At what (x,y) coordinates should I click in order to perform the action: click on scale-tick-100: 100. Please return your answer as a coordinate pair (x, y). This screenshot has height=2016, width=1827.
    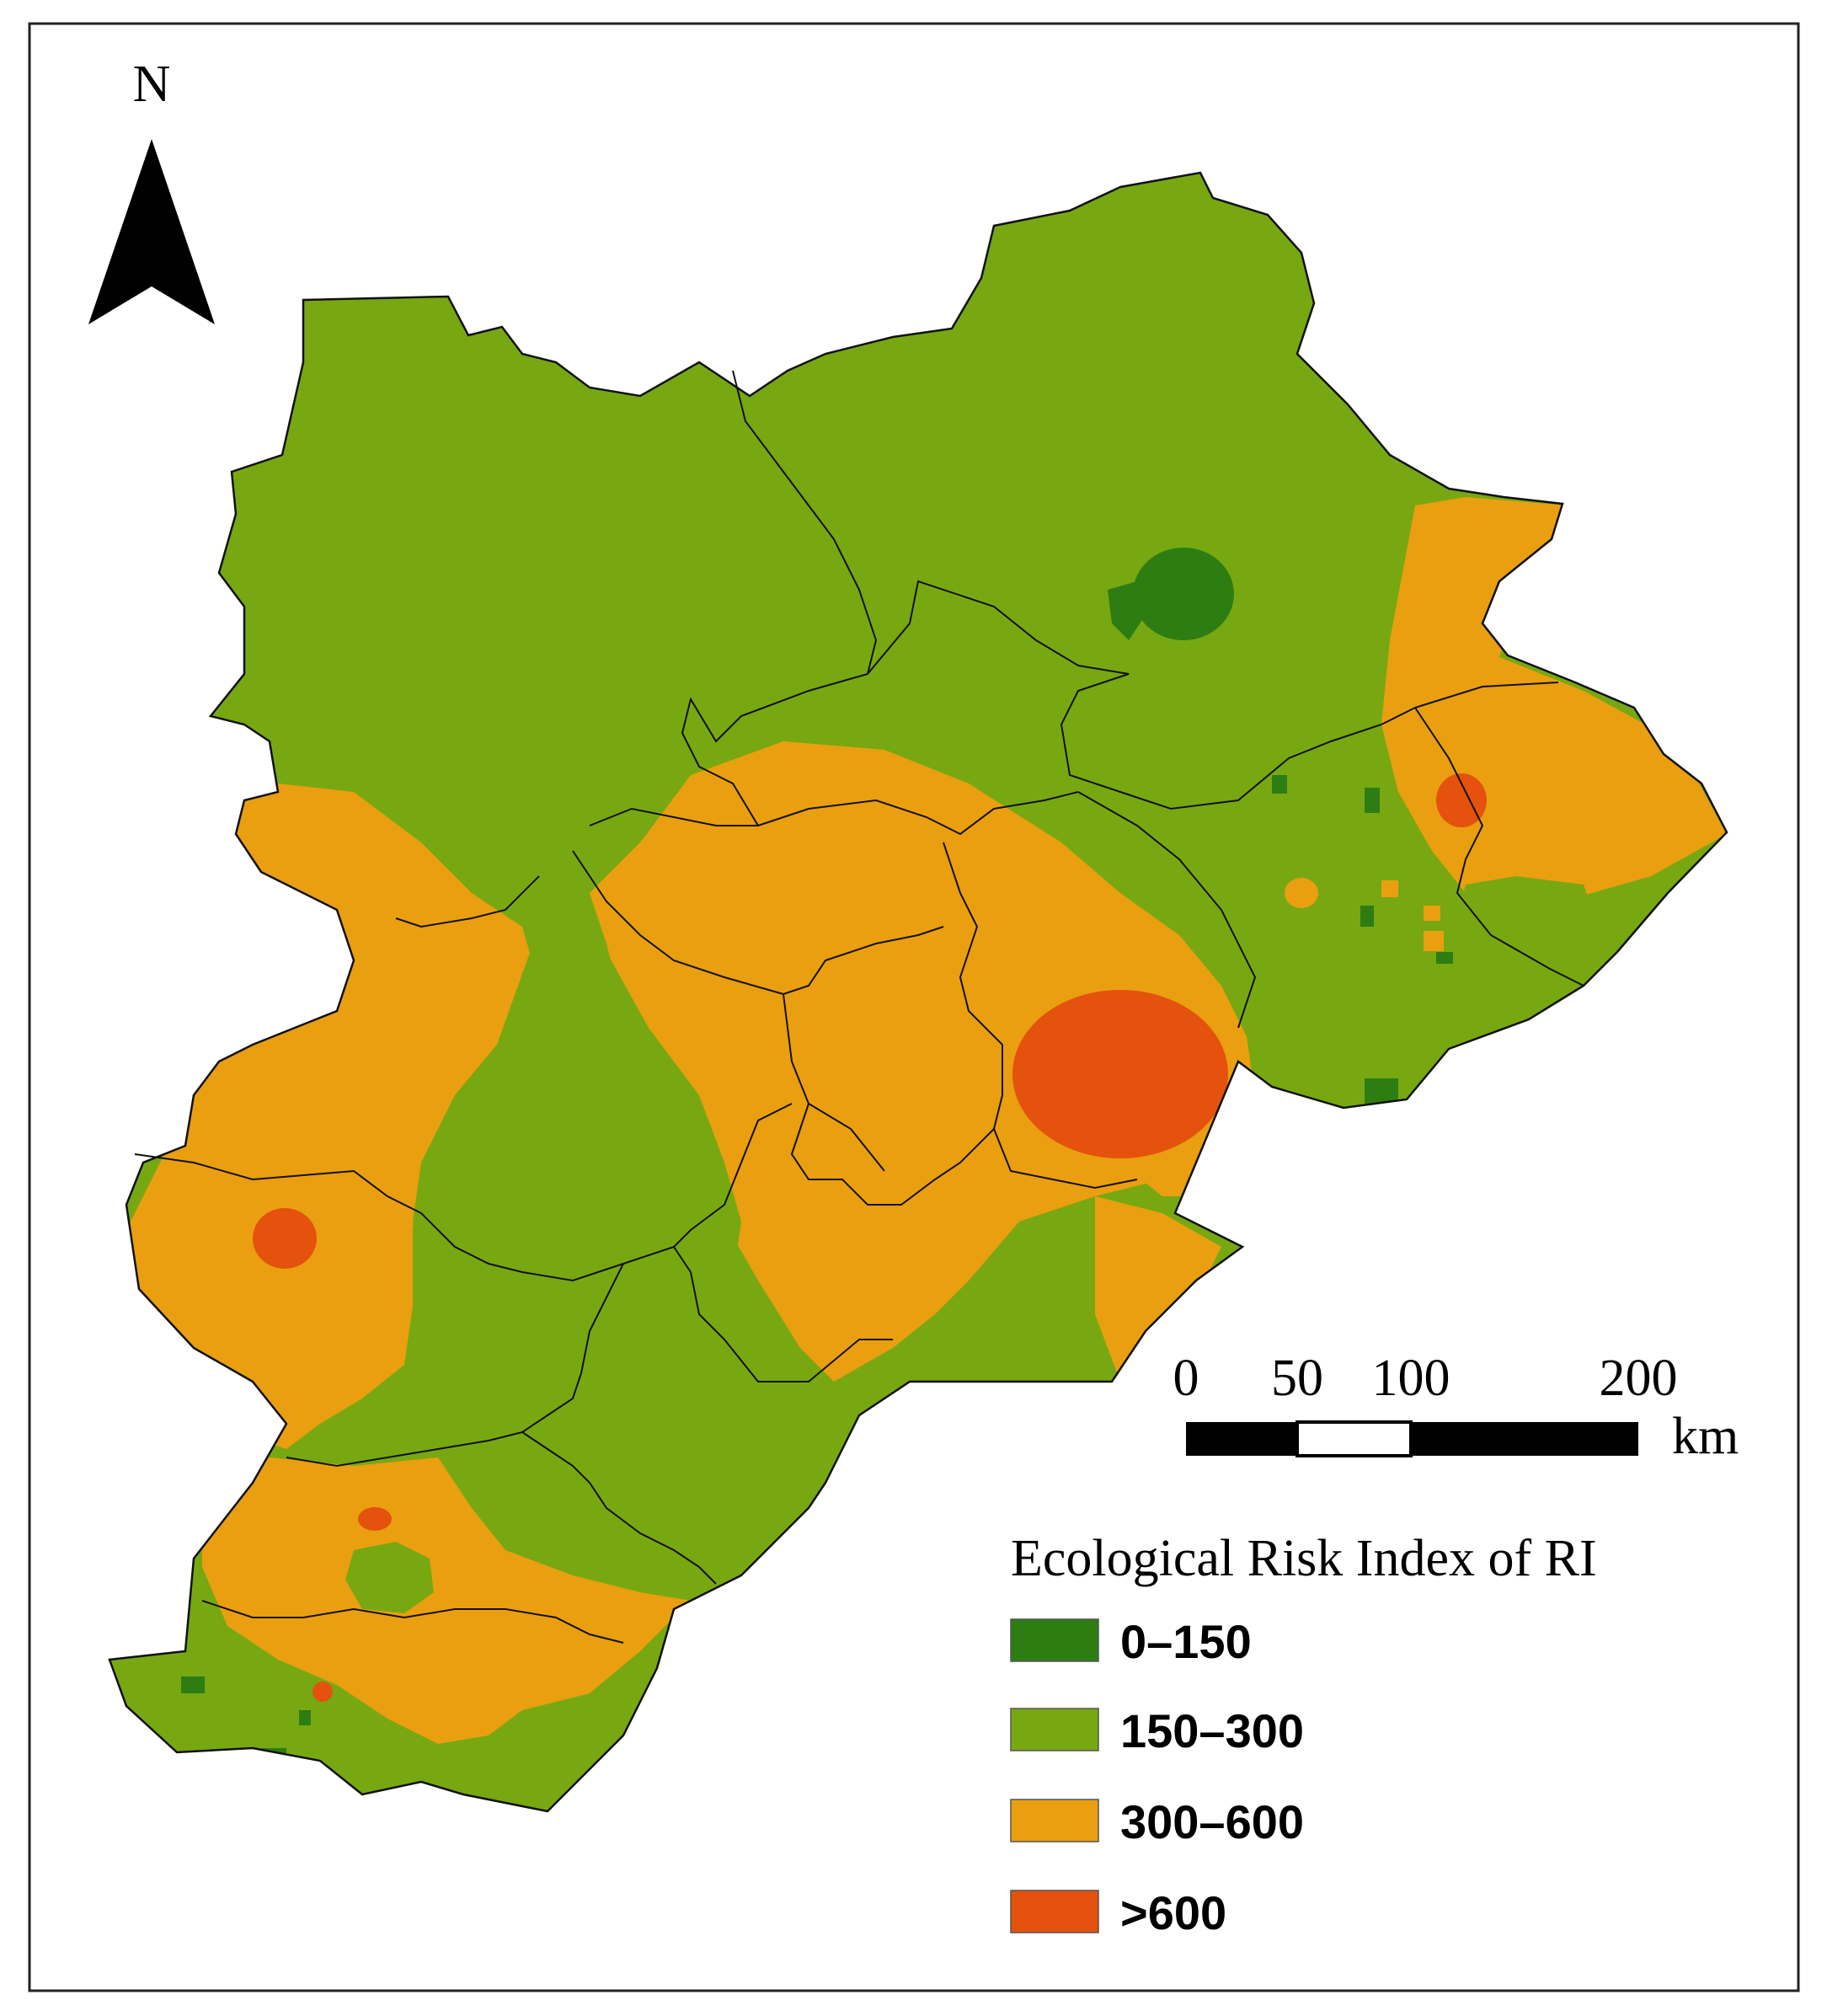
    Looking at the image, I should click on (1411, 1378).